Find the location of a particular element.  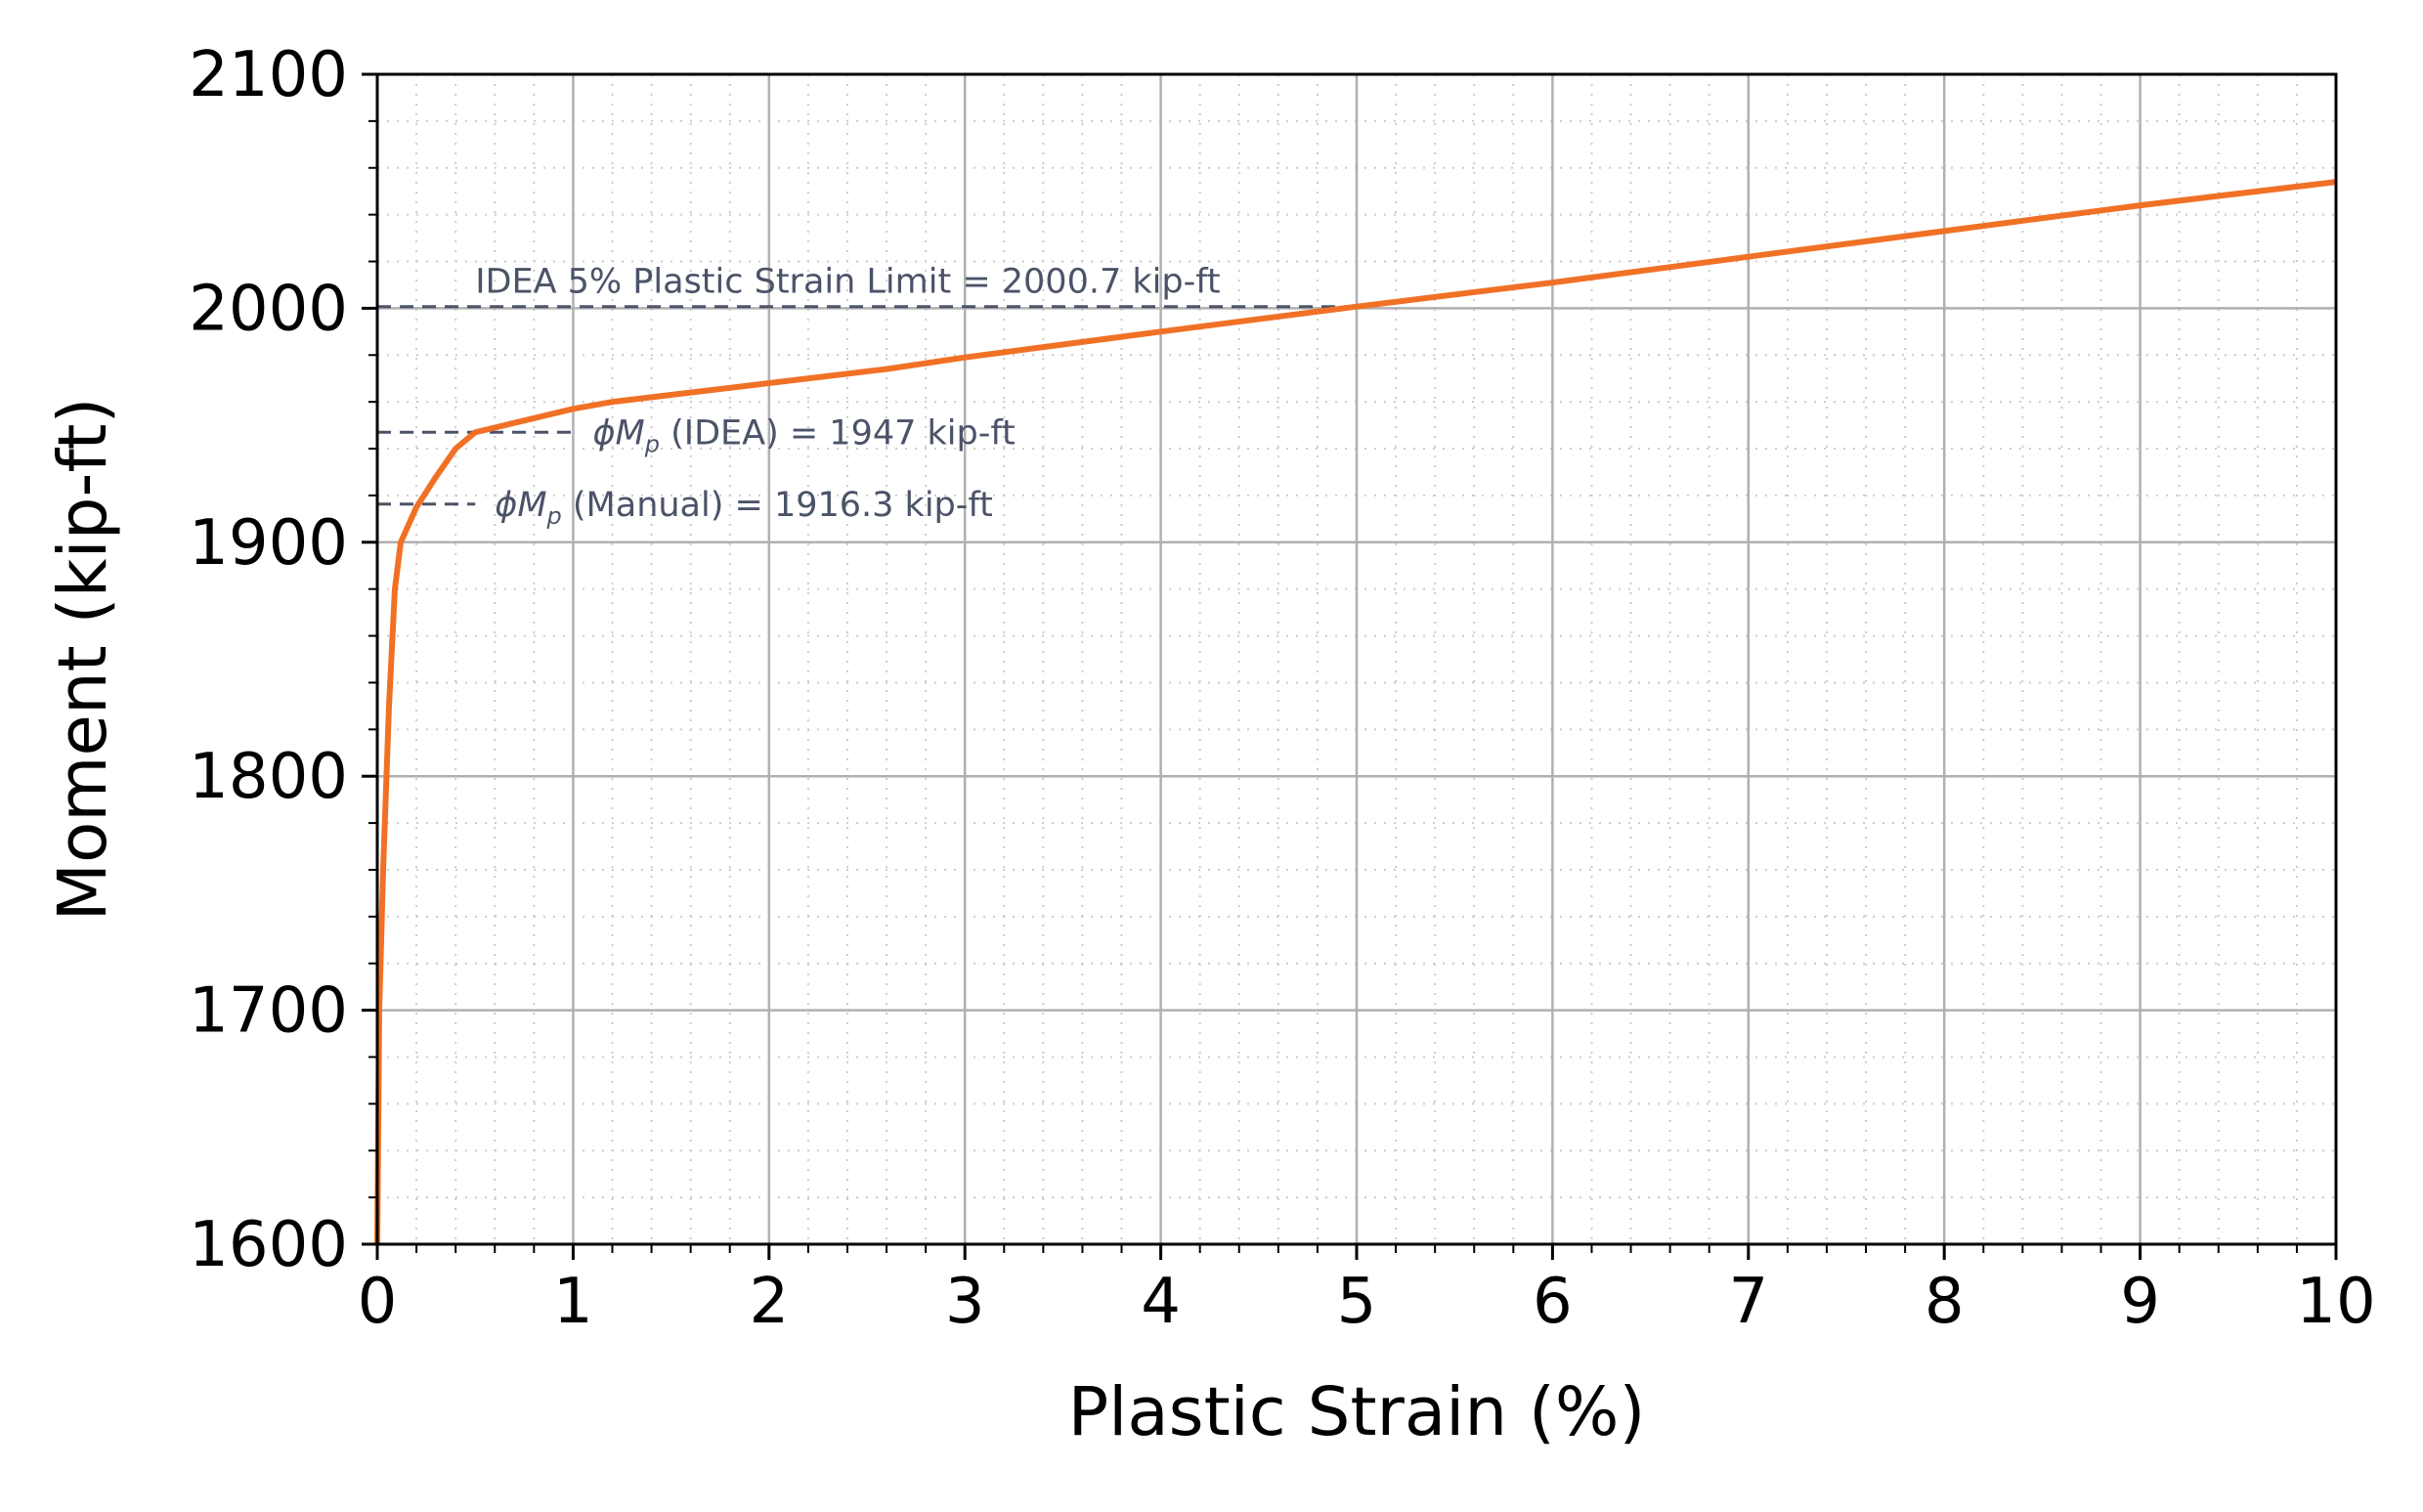

y-tick-label: 1800 is located at coordinates (268, 777).